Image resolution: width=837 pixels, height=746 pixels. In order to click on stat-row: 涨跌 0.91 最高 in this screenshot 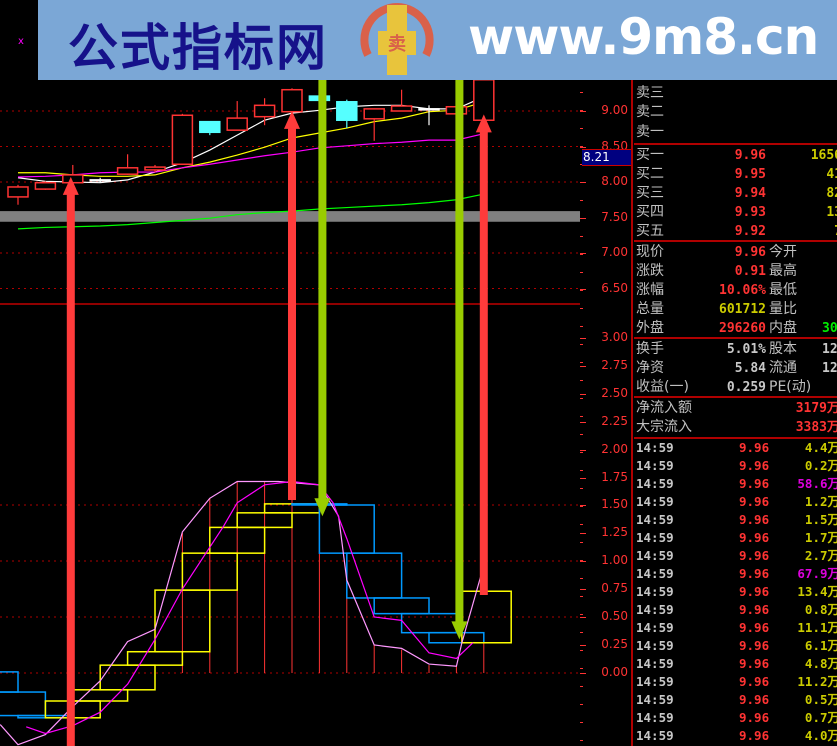, I will do `click(735, 271)`.